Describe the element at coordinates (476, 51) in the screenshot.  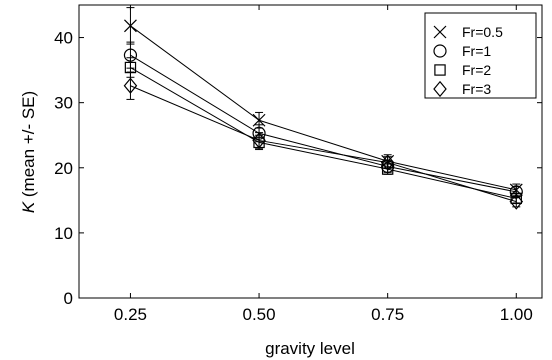
I see `legend-label: Fr=1` at that location.